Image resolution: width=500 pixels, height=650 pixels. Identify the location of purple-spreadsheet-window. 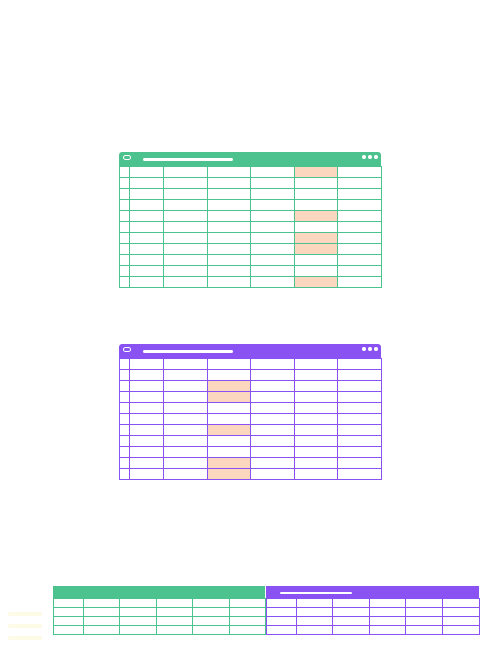
(250, 412).